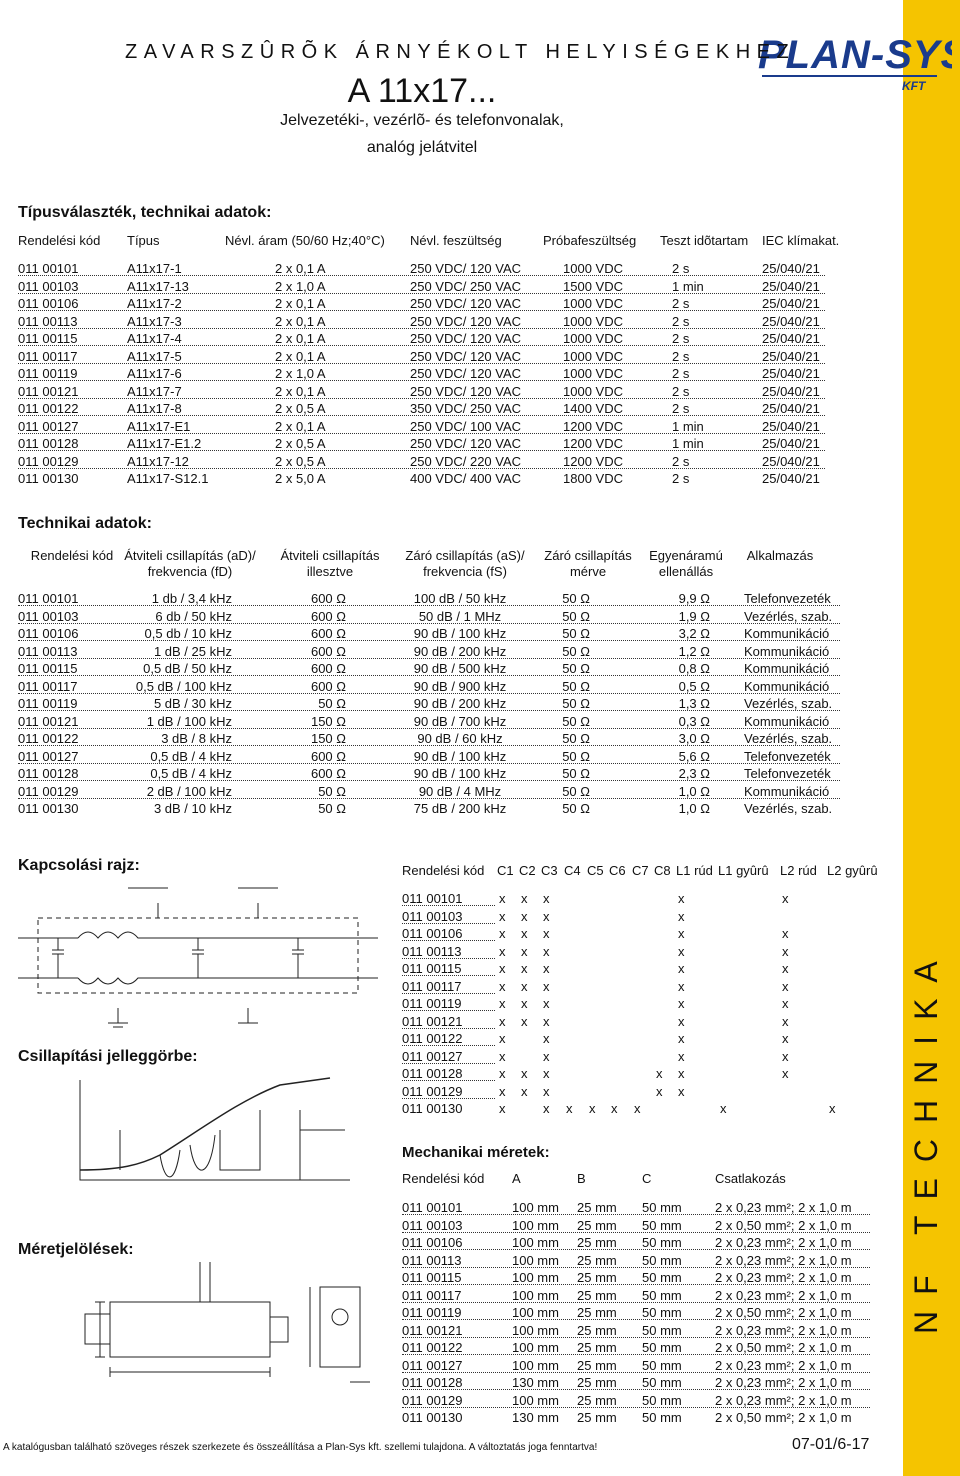 The image size is (960, 1476). What do you see at coordinates (788, 703) in the screenshot?
I see `table-cell: Vezérlés, szab.` at bounding box center [788, 703].